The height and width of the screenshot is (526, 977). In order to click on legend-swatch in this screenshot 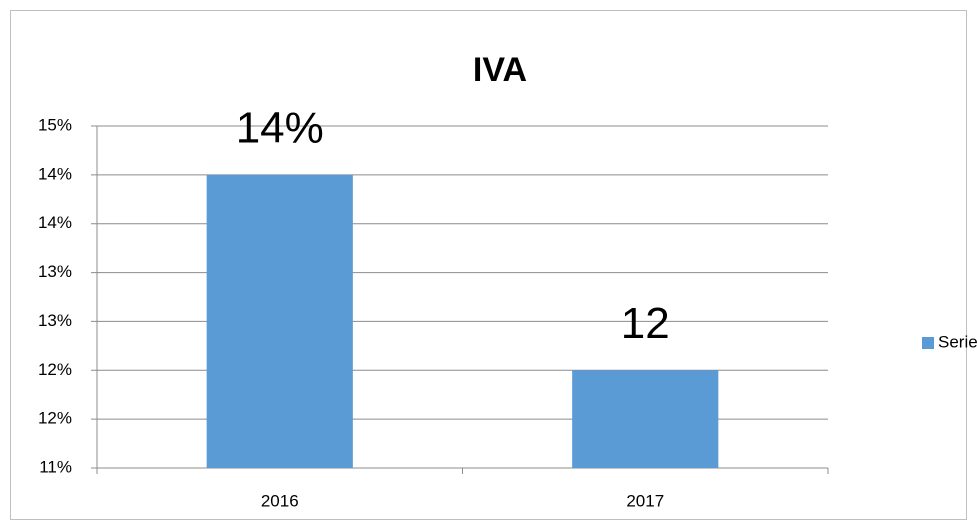, I will do `click(928, 343)`.